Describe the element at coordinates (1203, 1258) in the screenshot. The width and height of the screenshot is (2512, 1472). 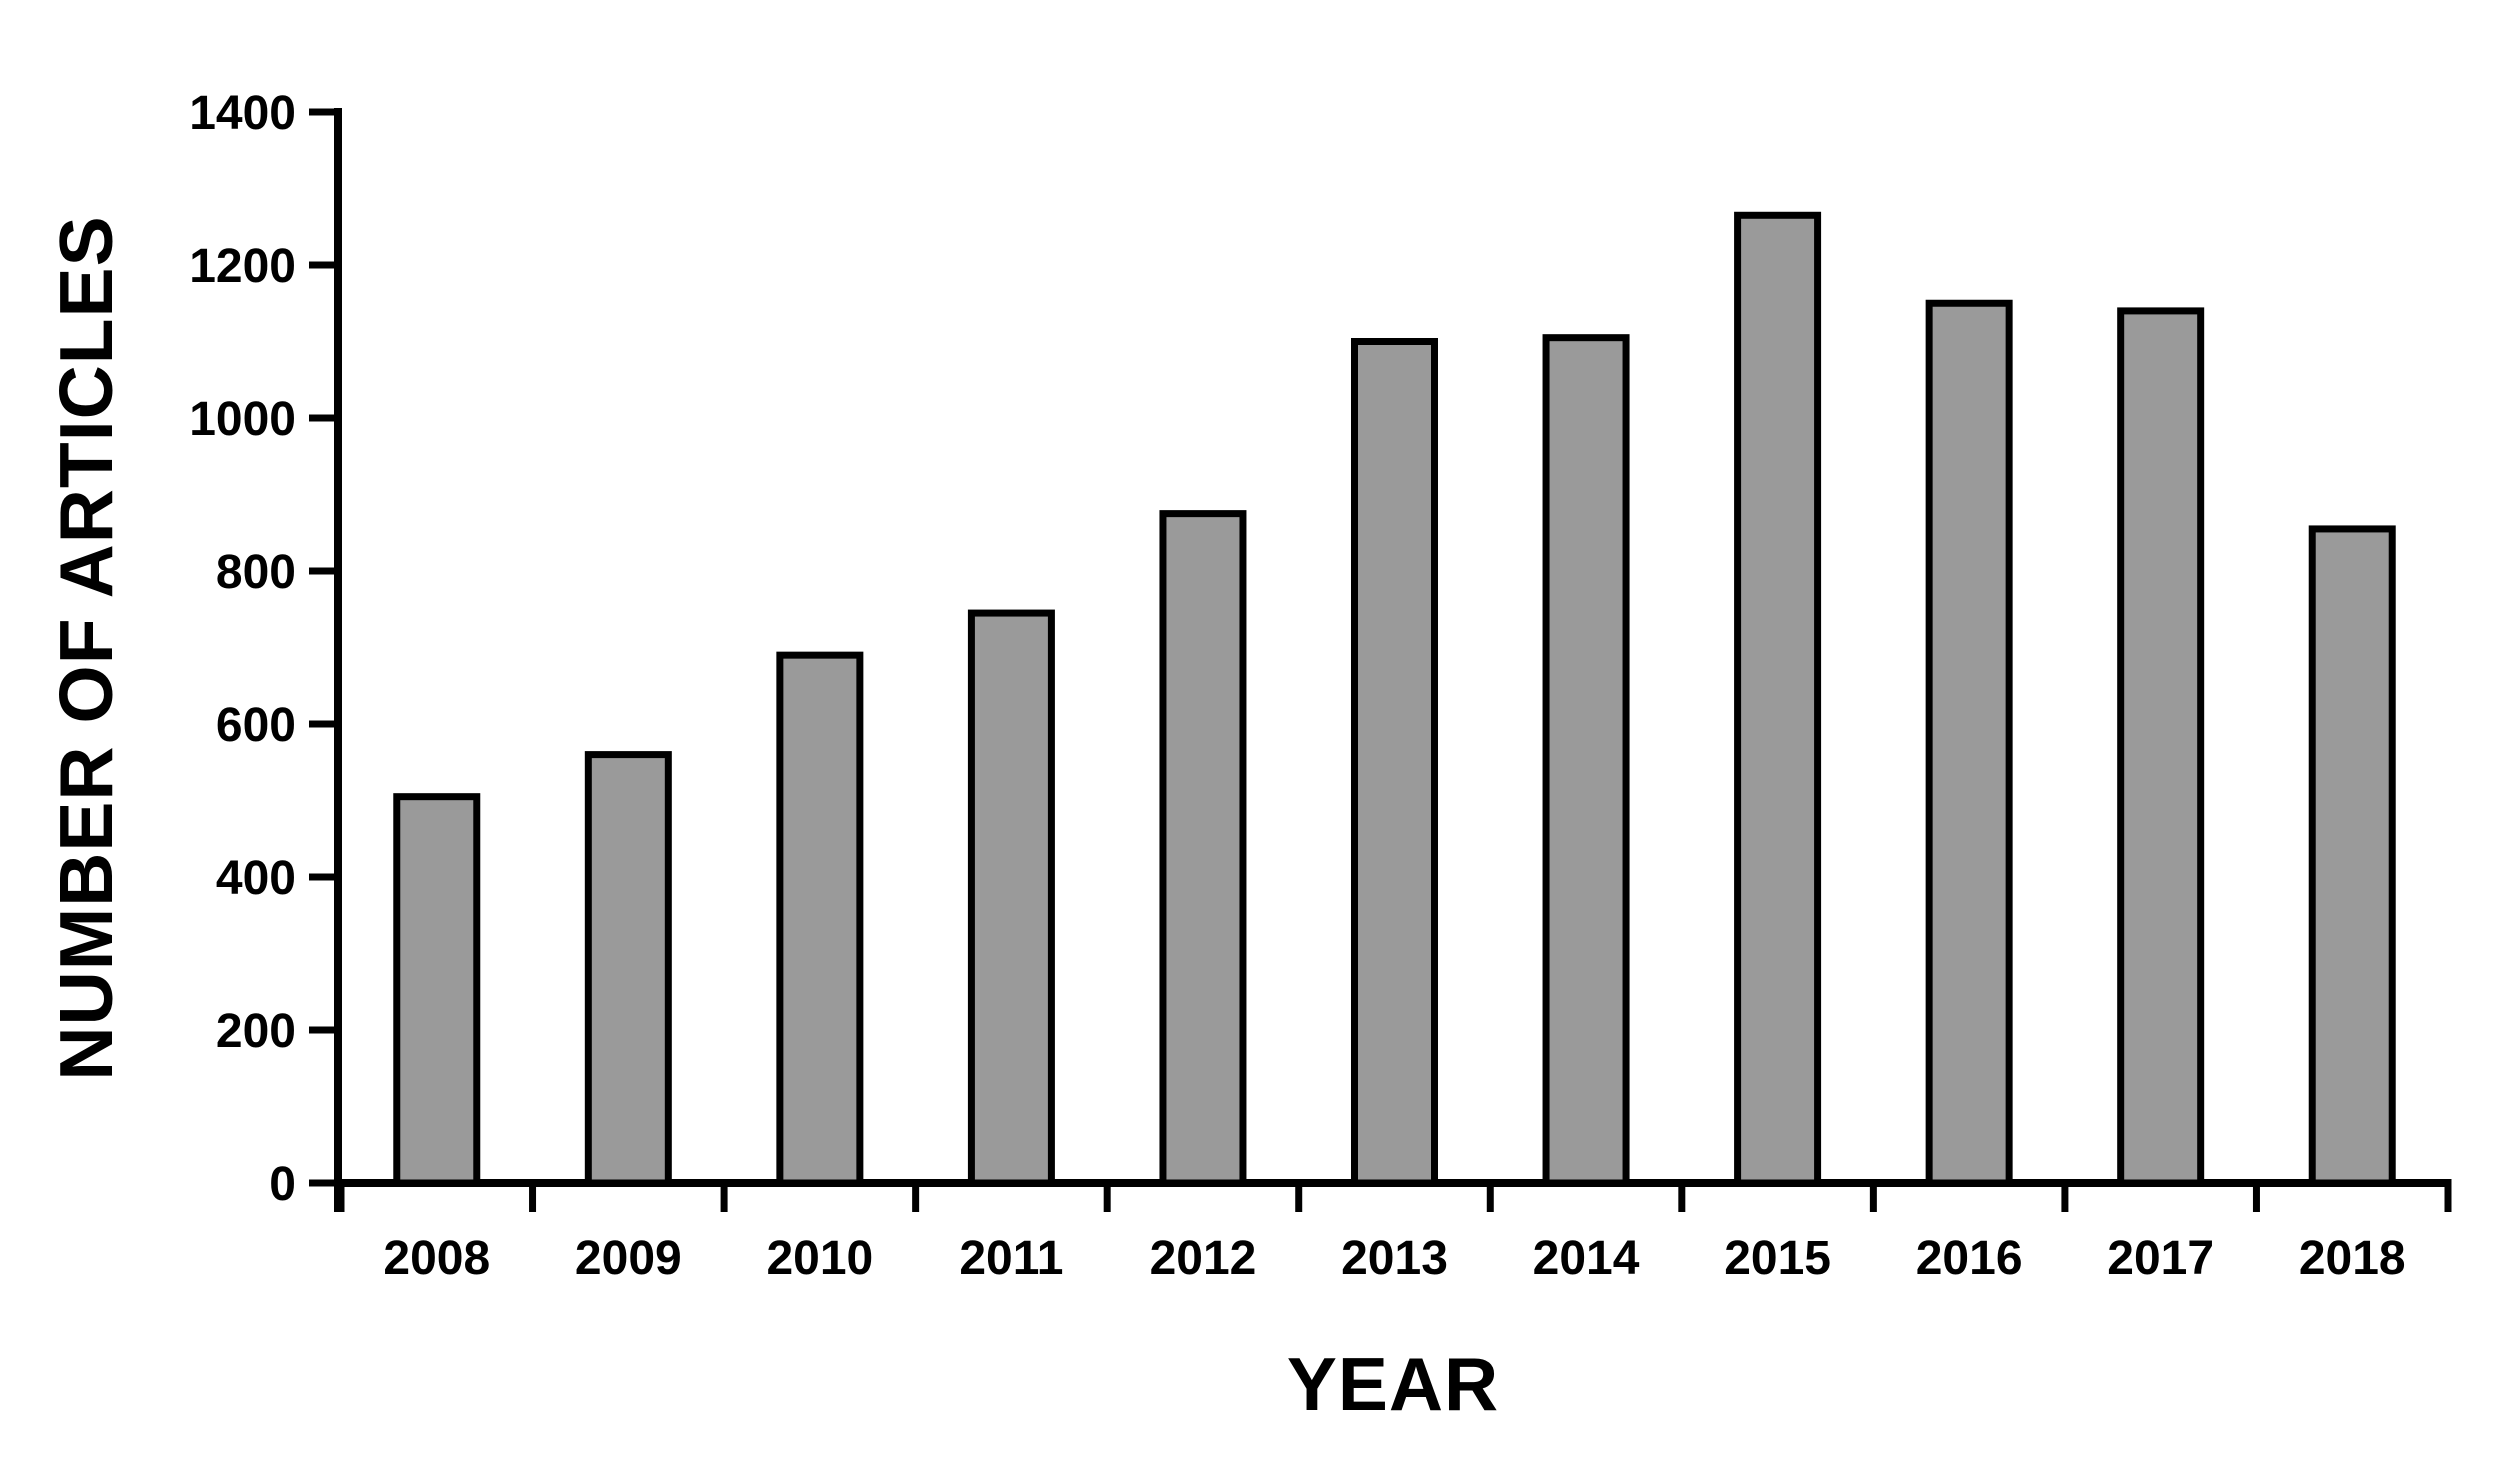
I see `x-tick-label: 2012` at that location.